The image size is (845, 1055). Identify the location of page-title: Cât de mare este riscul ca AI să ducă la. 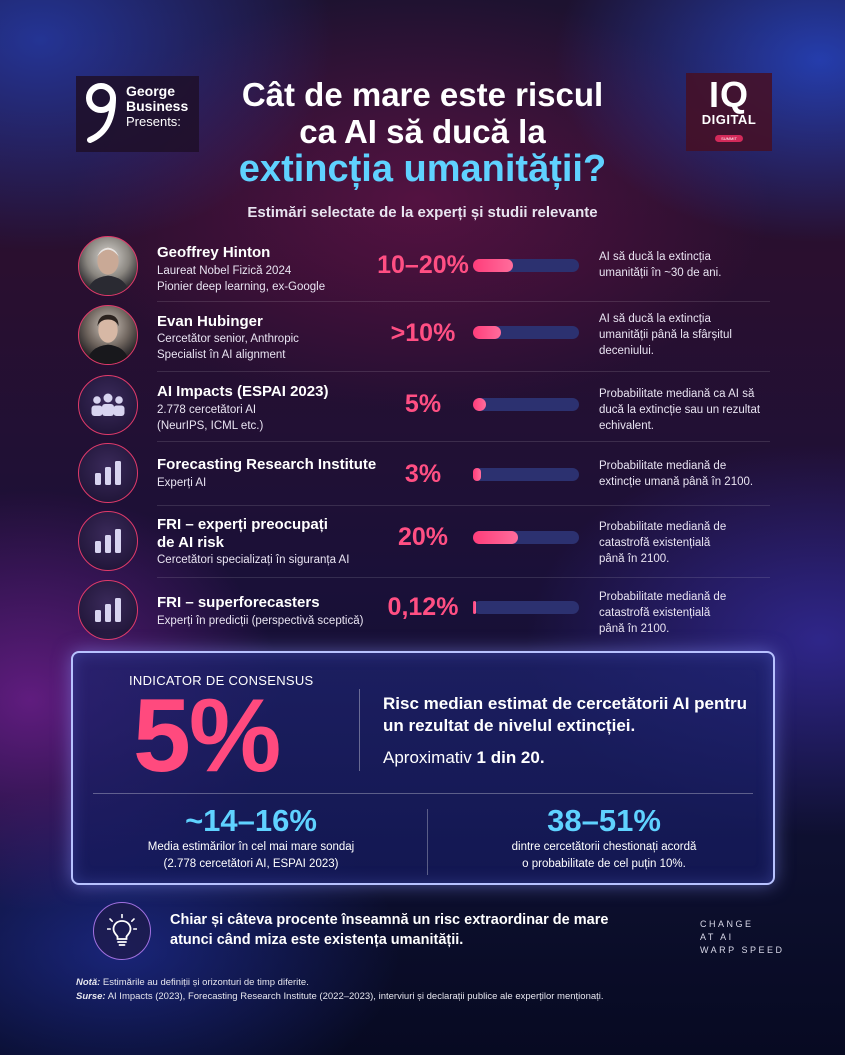
(422, 113).